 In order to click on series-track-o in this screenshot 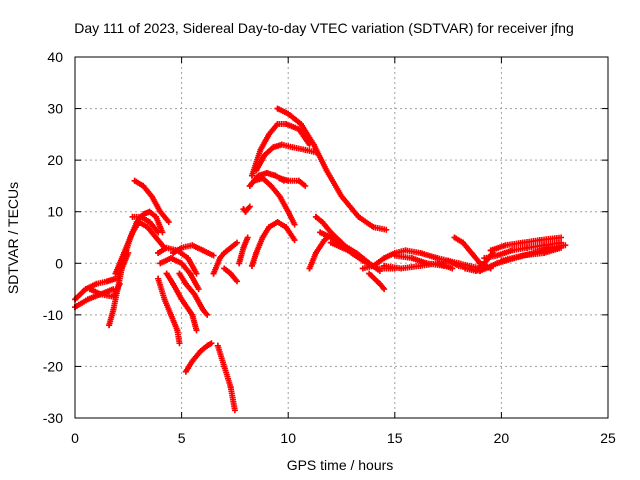, I will do `click(198, 357)`.